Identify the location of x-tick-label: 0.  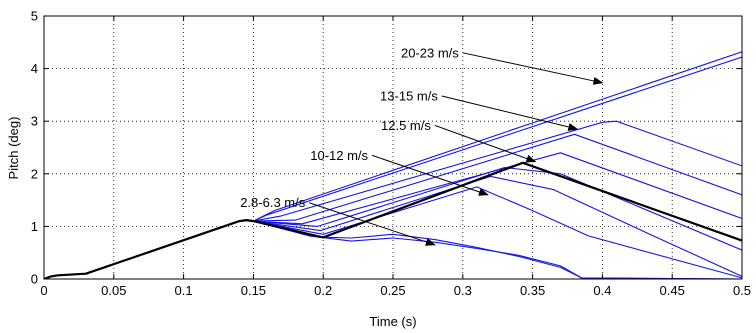
(43, 290).